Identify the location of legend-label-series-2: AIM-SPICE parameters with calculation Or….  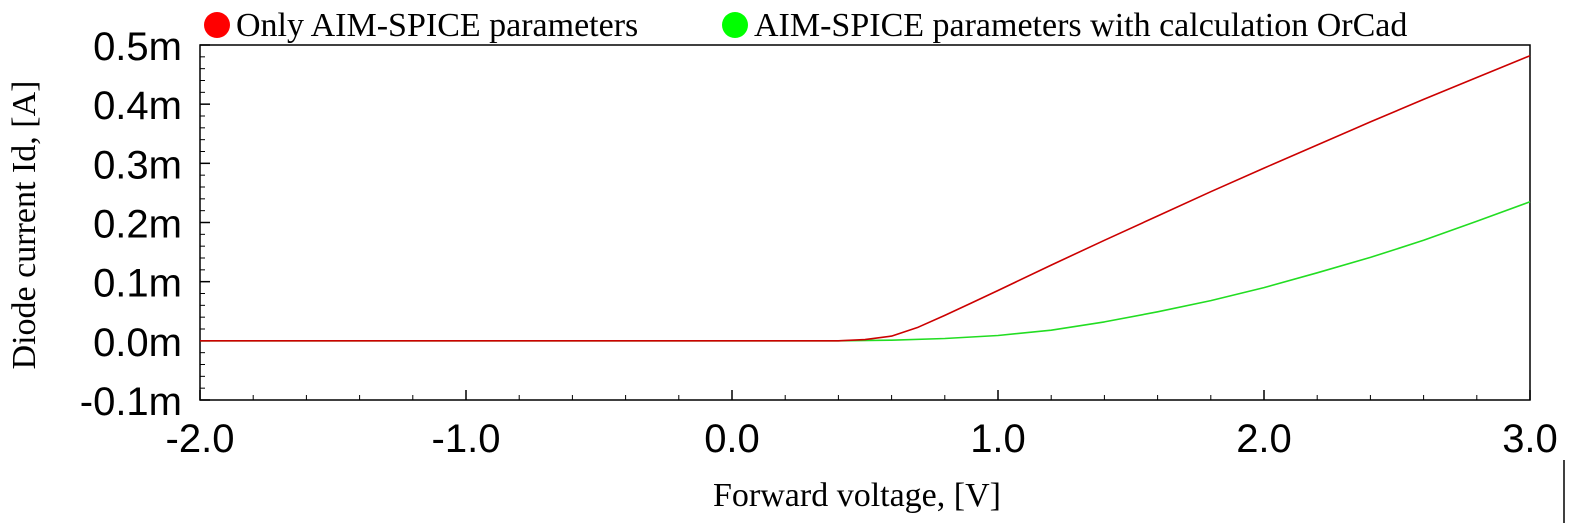
(1080, 25).